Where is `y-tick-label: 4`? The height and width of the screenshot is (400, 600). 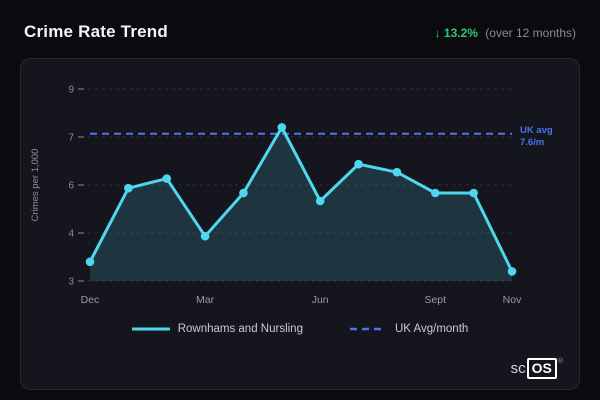
y-tick-label: 4 is located at coordinates (71, 234).